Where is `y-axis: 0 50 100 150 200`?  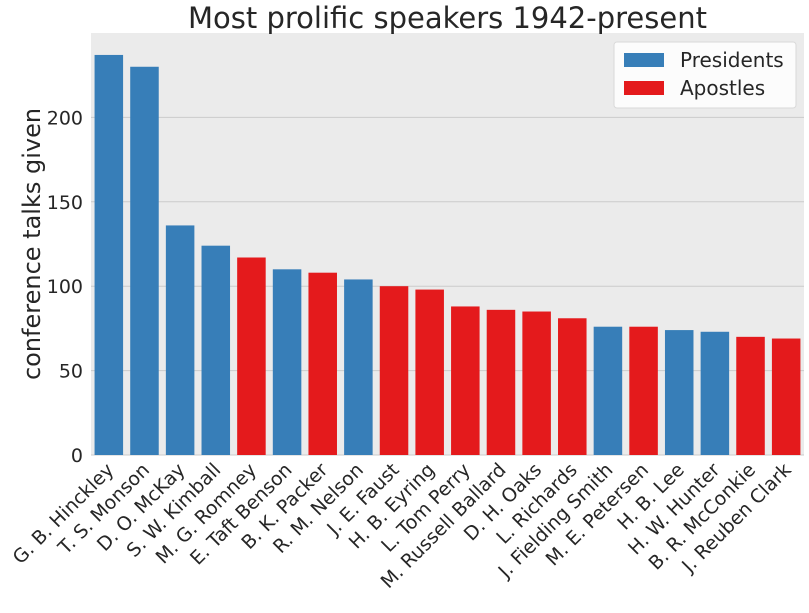
y-axis: 0 50 100 150 200 is located at coordinates (65, 287).